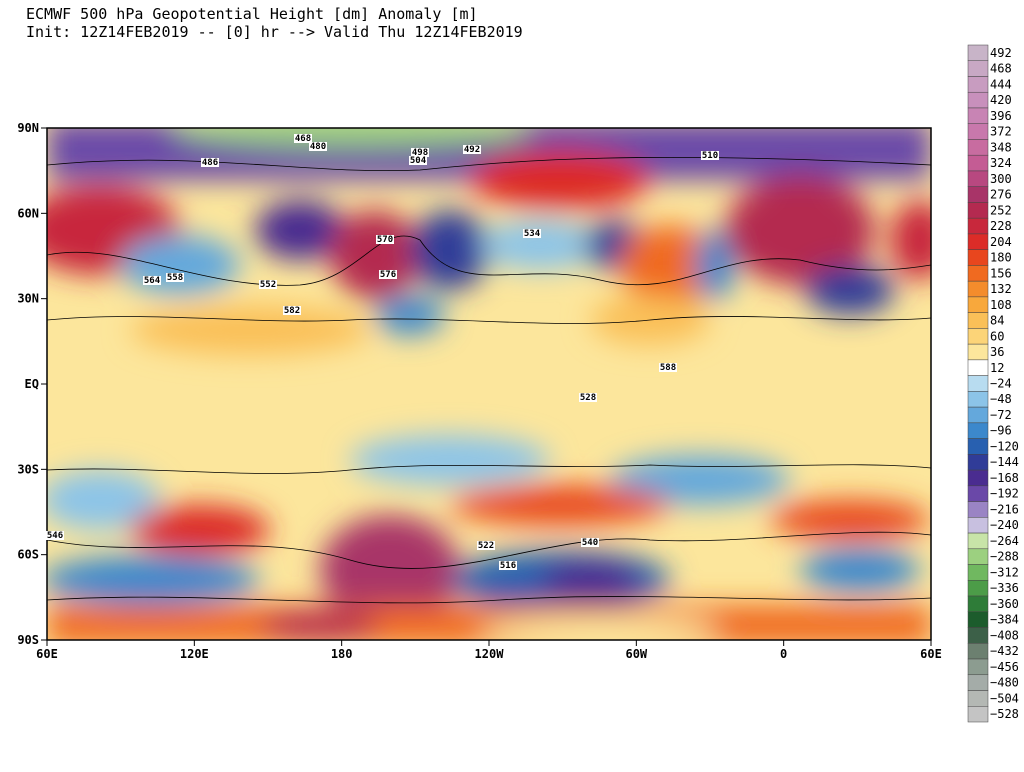  What do you see at coordinates (28, 213) in the screenshot?
I see `lat-label: 60N` at bounding box center [28, 213].